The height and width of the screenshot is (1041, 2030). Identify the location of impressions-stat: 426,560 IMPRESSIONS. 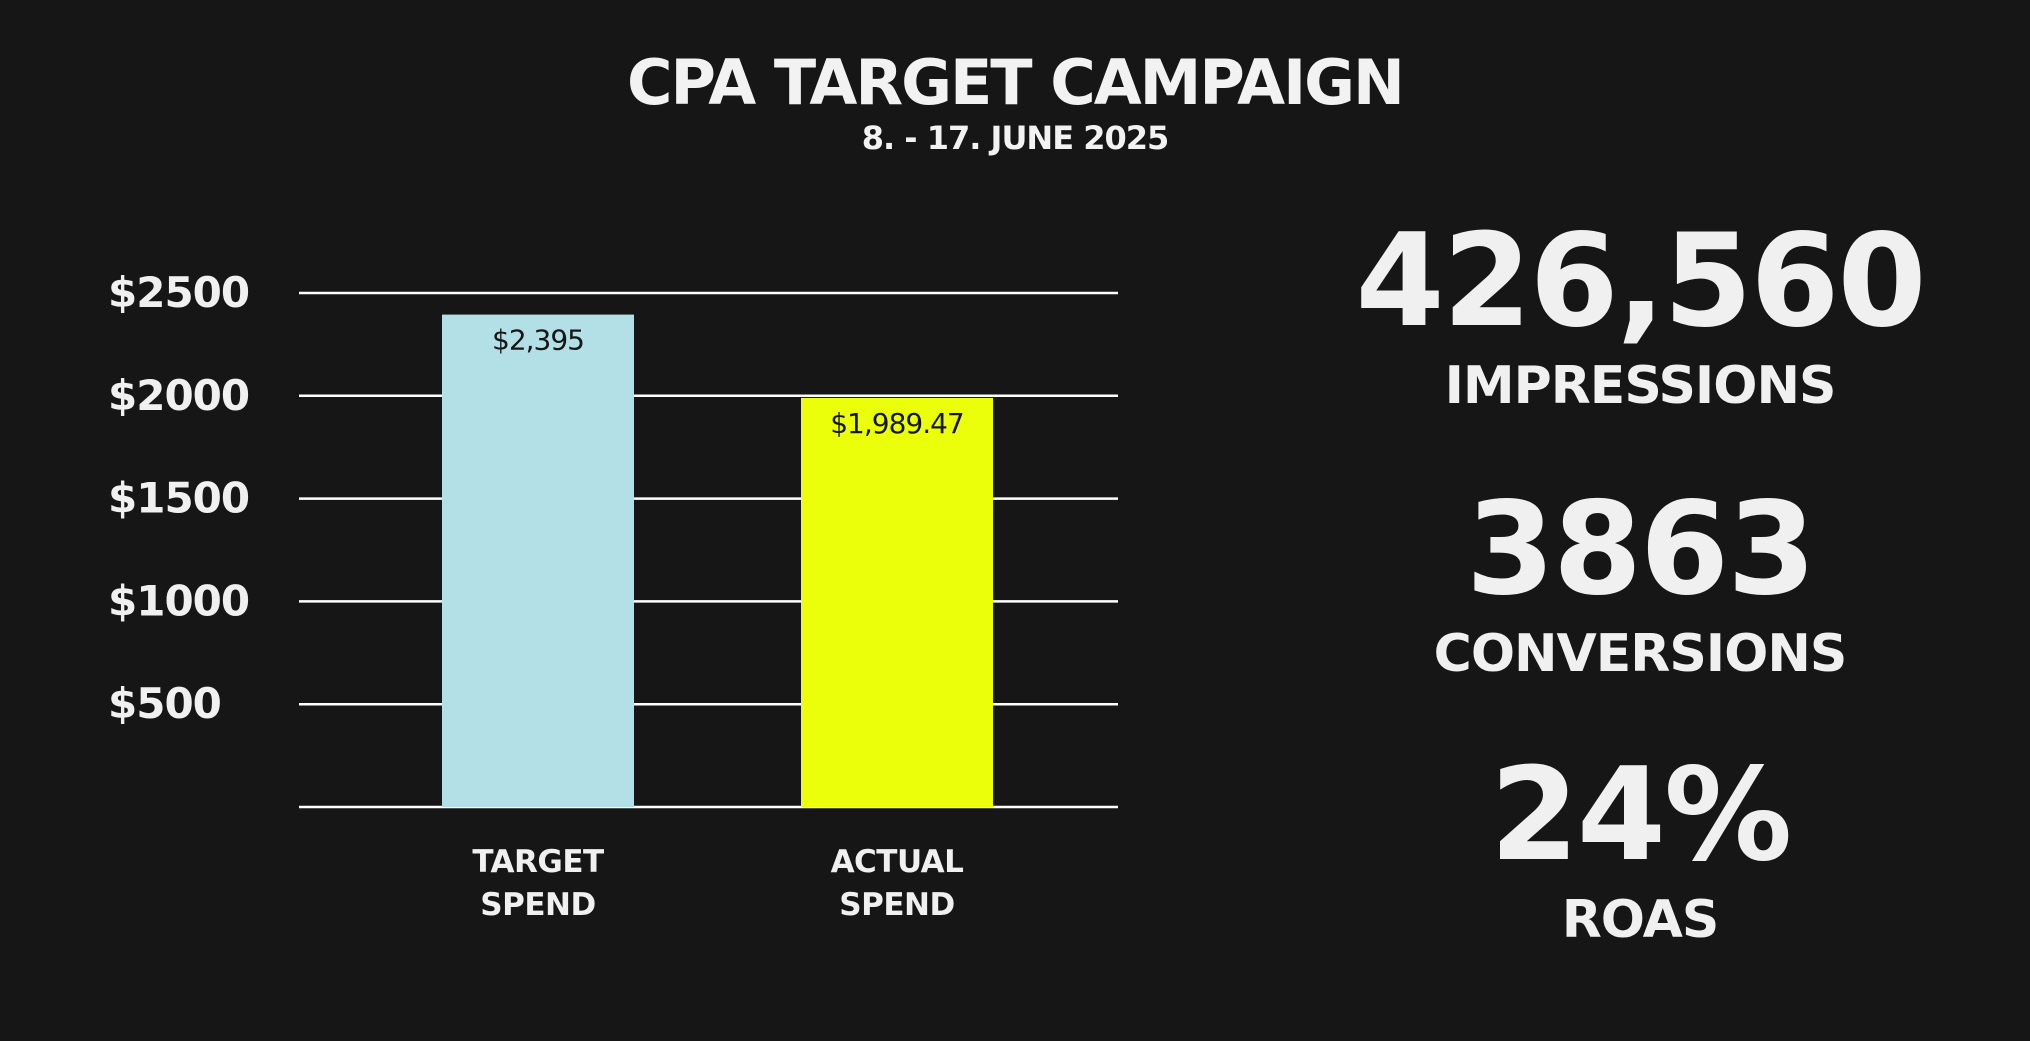
(1640, 311).